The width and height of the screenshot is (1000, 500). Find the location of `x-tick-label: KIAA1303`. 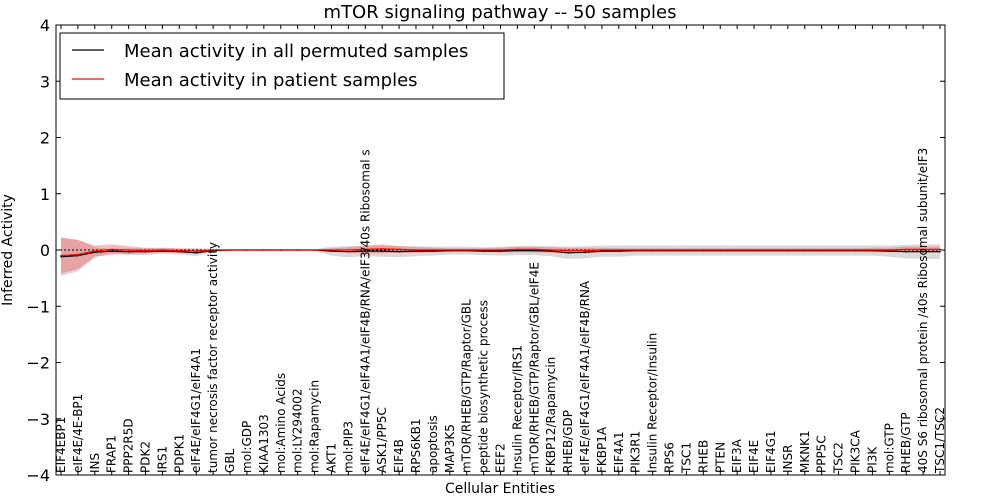

x-tick-label: KIAA1303 is located at coordinates (264, 443).